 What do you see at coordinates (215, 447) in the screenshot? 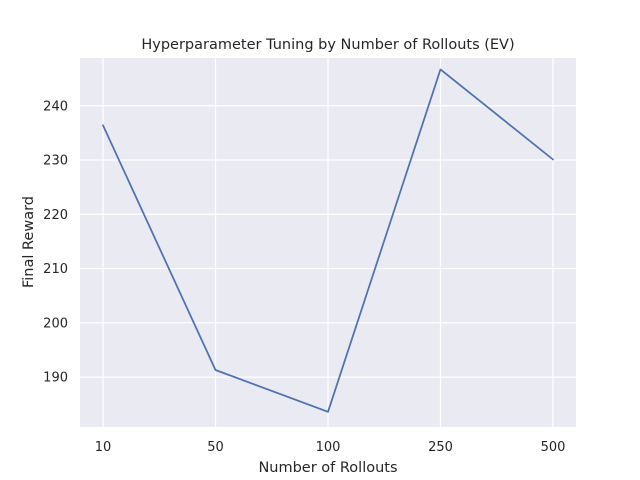
I see `x-tick-label: 50` at bounding box center [215, 447].